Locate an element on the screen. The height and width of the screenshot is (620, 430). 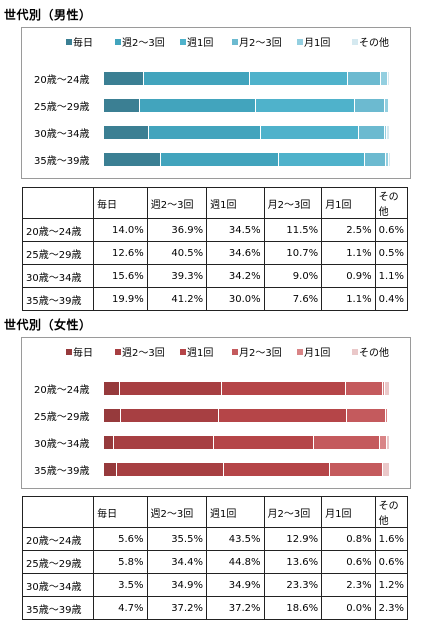
table-cell: 39.3% is located at coordinates (177, 276).